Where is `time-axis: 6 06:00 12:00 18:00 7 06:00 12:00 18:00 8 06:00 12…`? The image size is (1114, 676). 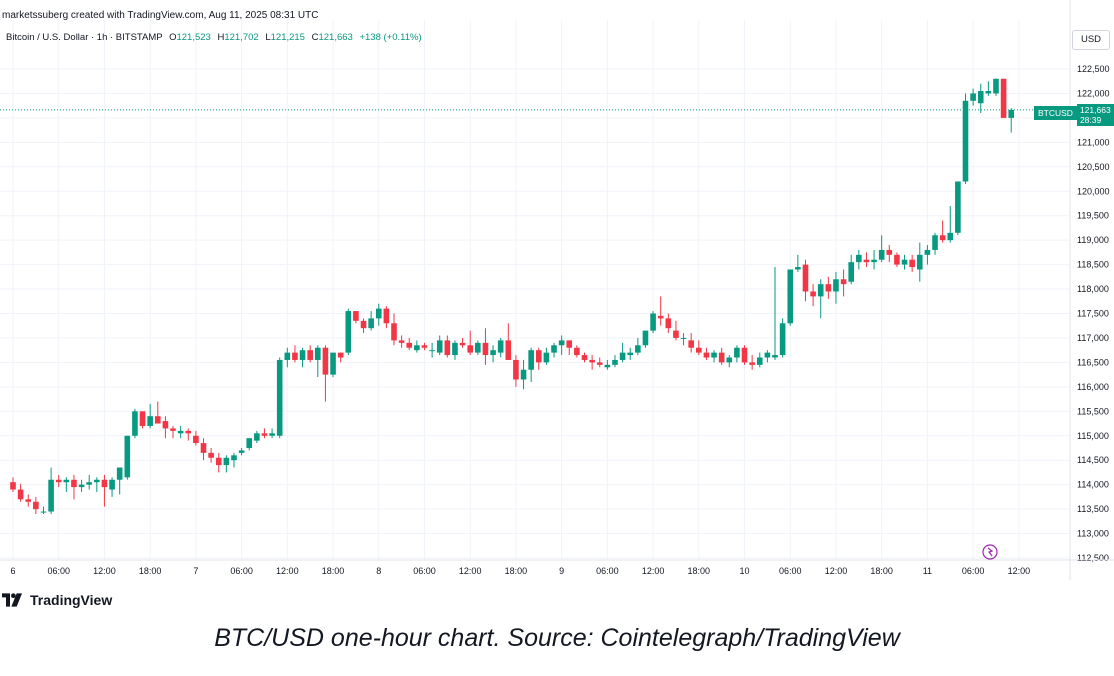
time-axis: 6 06:00 12:00 18:00 7 06:00 12:00 18:00 8 06:00 12… is located at coordinates (520, 571).